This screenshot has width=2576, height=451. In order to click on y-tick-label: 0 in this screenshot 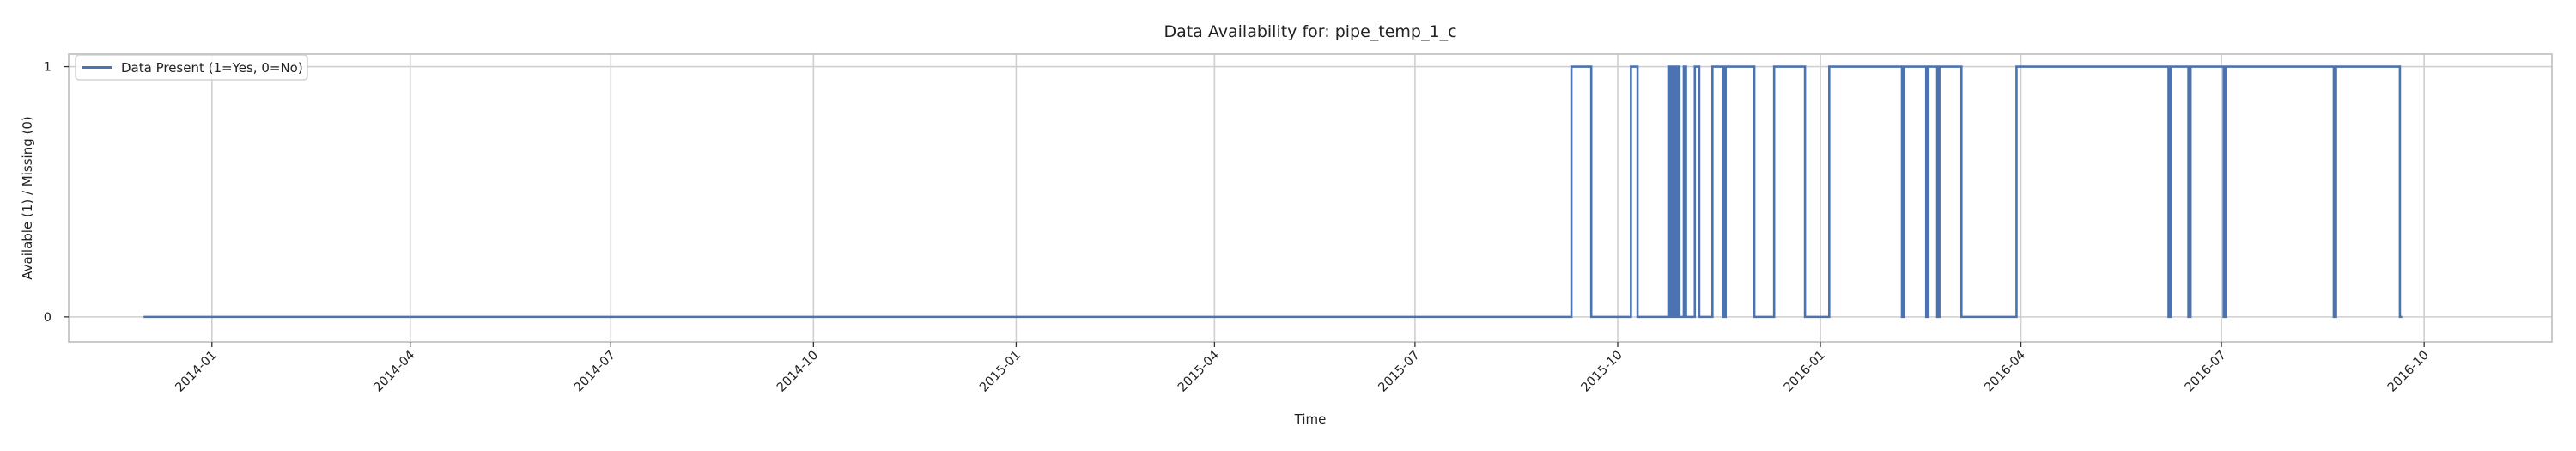, I will do `click(48, 318)`.